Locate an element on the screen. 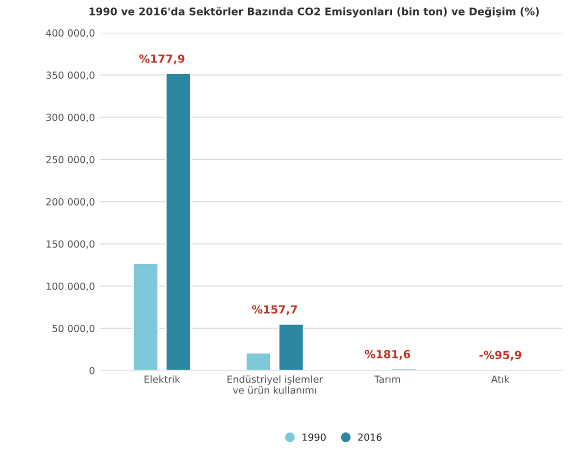  y-tick-label: 400 000,0 is located at coordinates (70, 33).